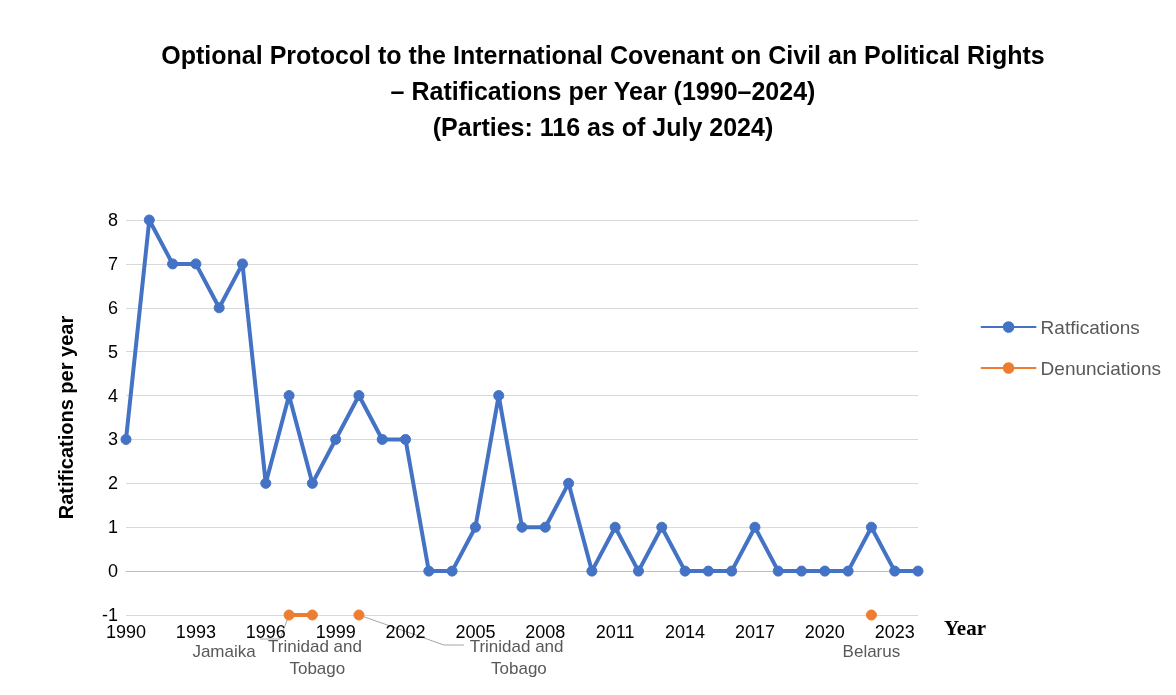 The image size is (1176, 695). Describe the element at coordinates (603, 91) in the screenshot. I see `chart-title: Optional Protocol to the International Covenant on Civil an Political Rights – Ratifications per Year (1990–2024) (Parties: 116 as of July 2024)` at that location.